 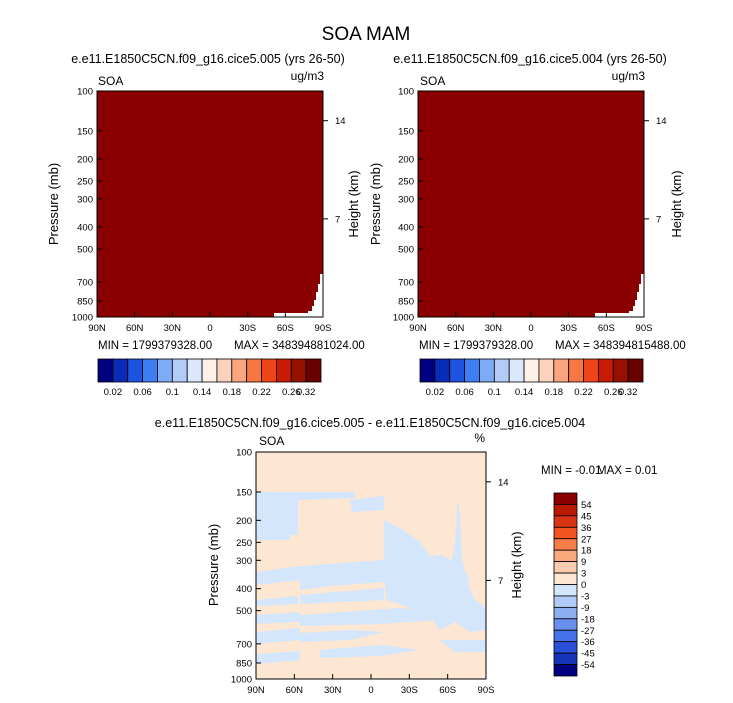 I want to click on min-label: MIN = 1799379328.00, so click(x=476, y=346).